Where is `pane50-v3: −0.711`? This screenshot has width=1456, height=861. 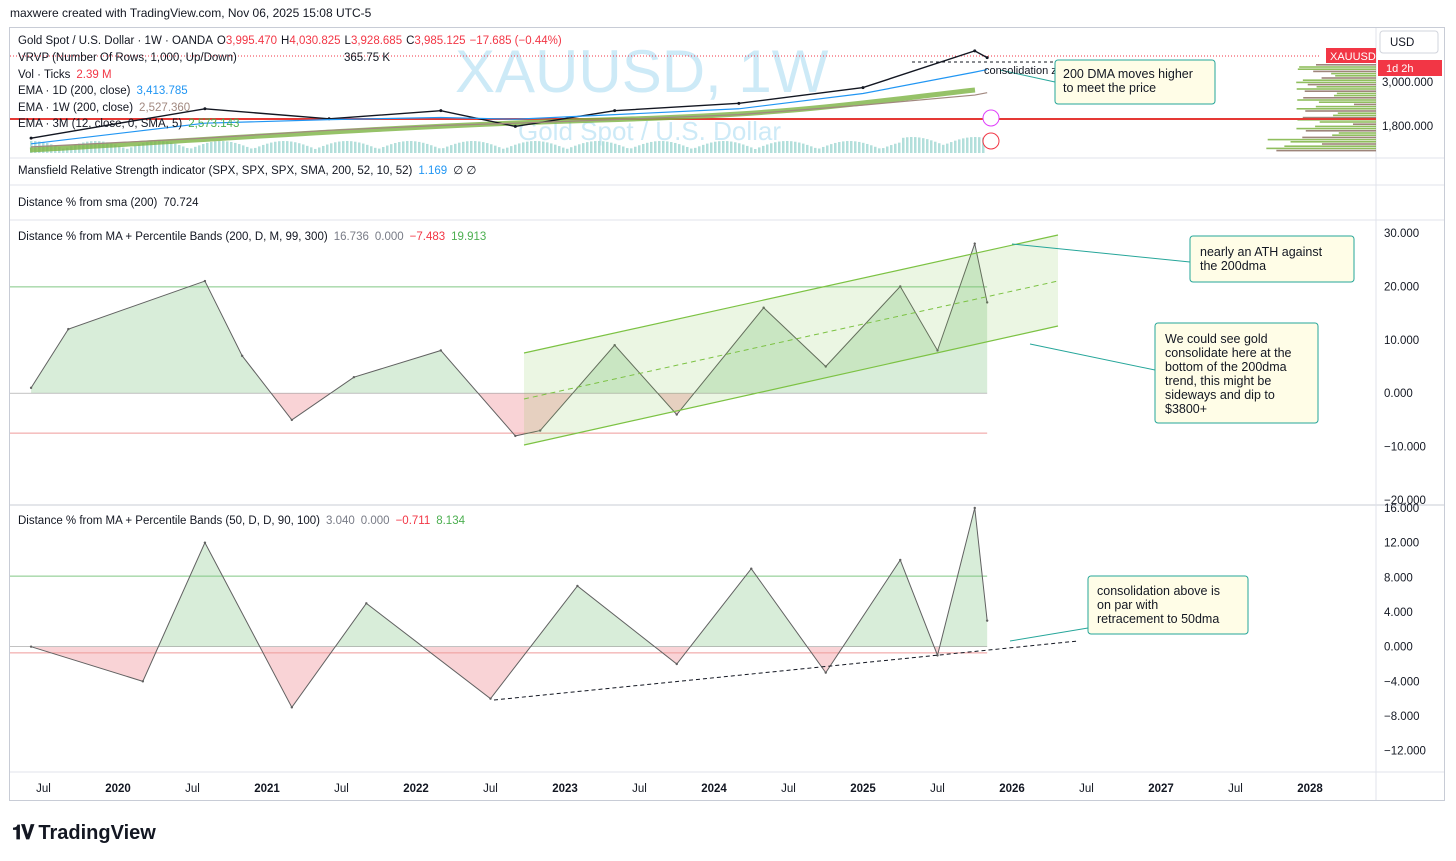
pane50-v3: −0.711 is located at coordinates (413, 521).